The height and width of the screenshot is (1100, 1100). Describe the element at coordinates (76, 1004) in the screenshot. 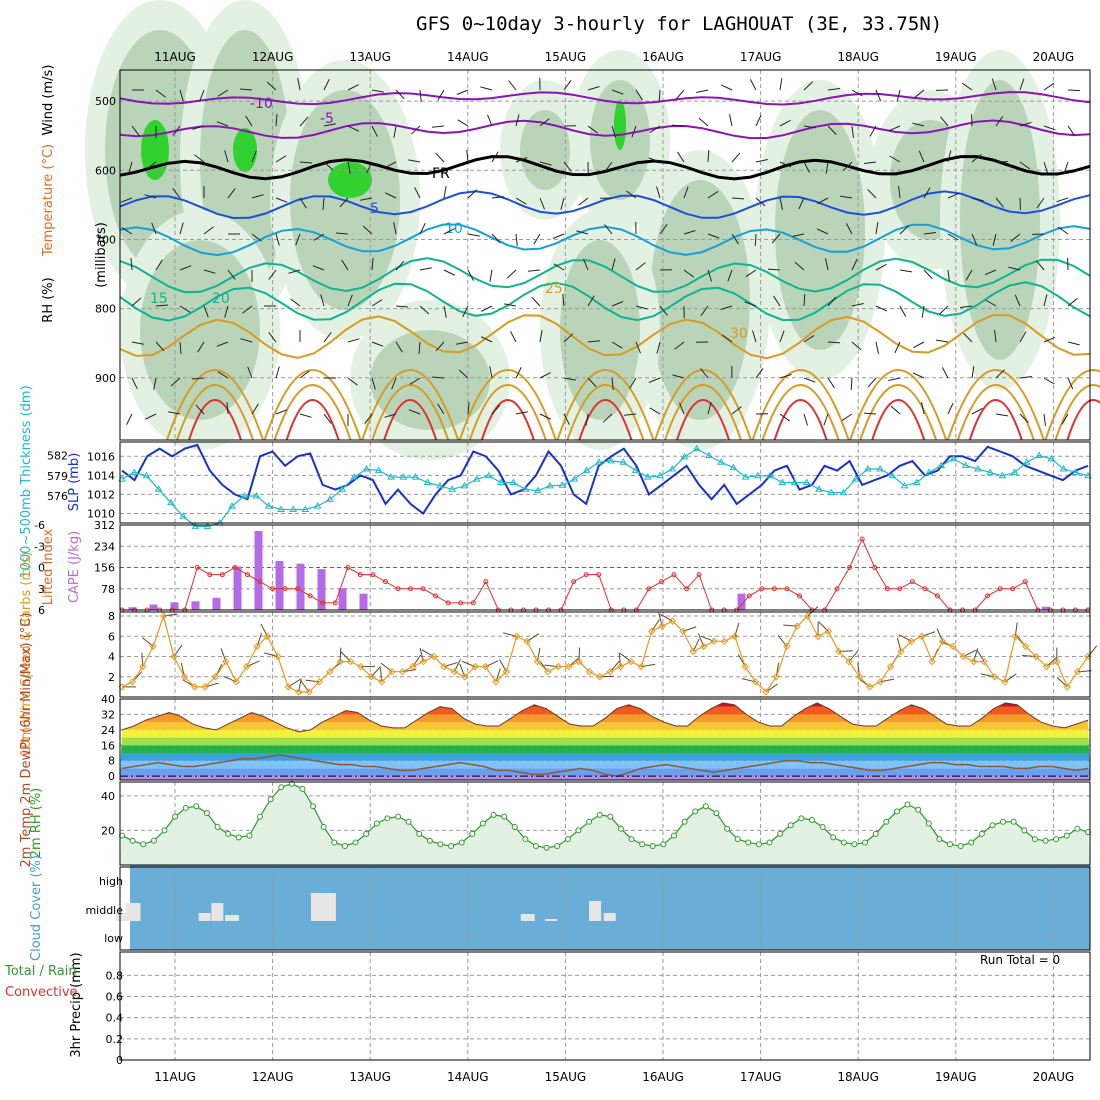

I see `precip-ylabel: 3hr Precip (mm)` at that location.